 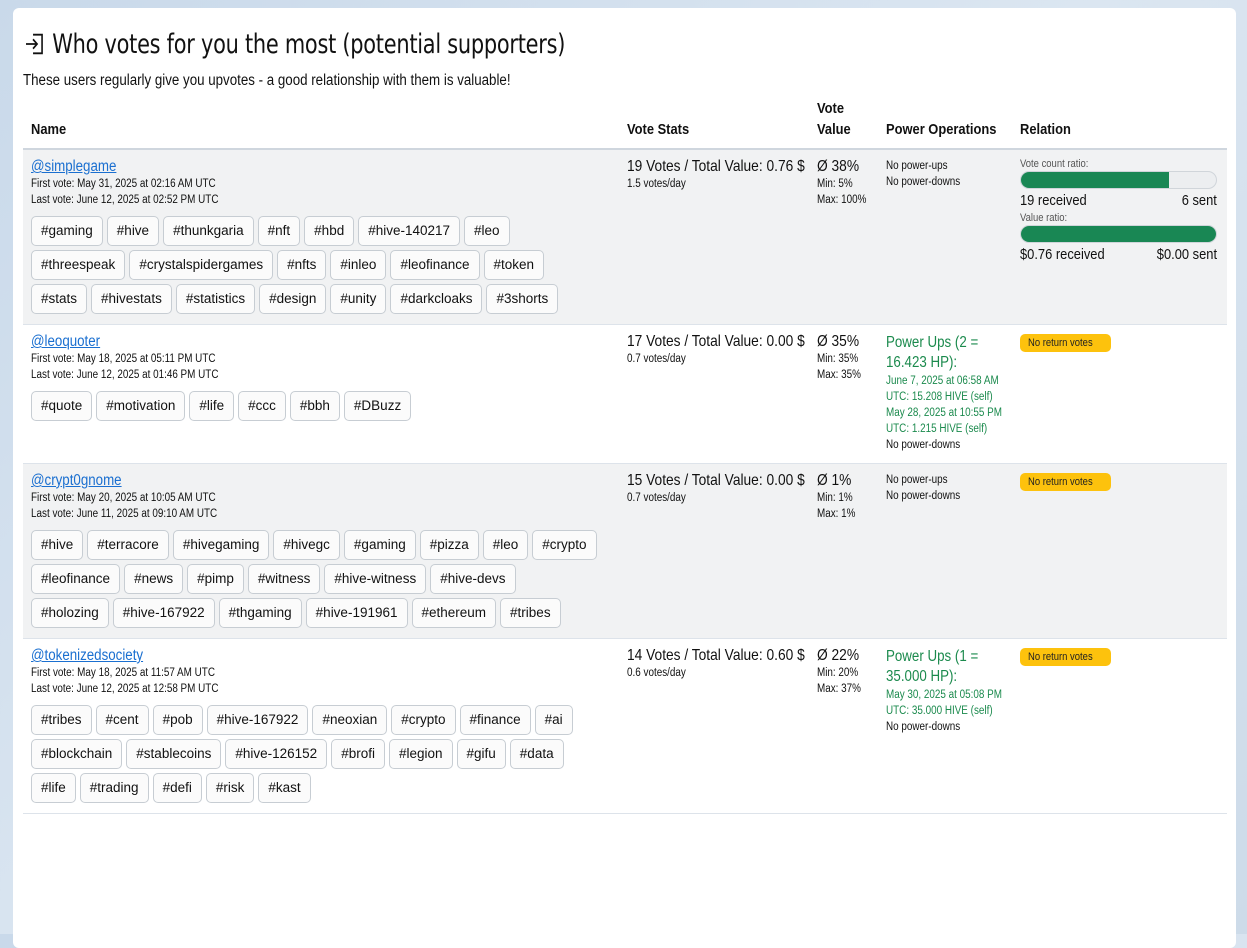 What do you see at coordinates (77, 754) in the screenshot?
I see `tag-chip: #blockchain` at bounding box center [77, 754].